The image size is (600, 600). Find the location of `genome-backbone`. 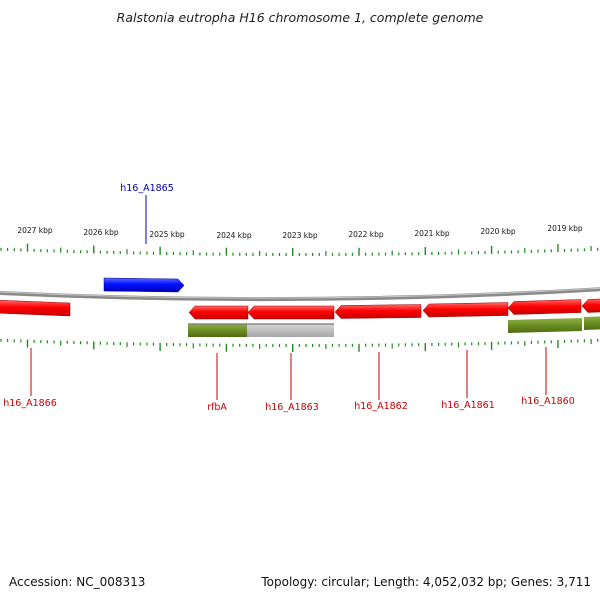

genome-backbone is located at coordinates (300, 294).